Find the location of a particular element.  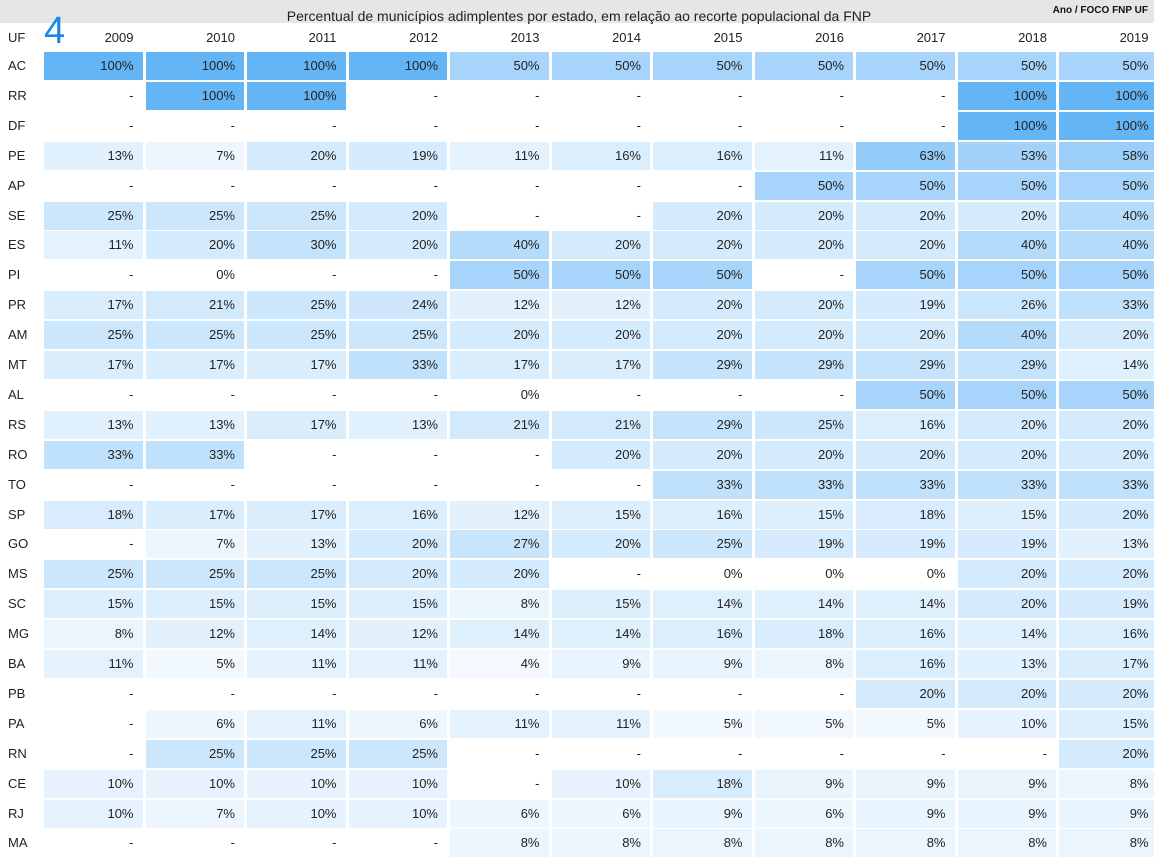

title-bar is located at coordinates (577, 11).